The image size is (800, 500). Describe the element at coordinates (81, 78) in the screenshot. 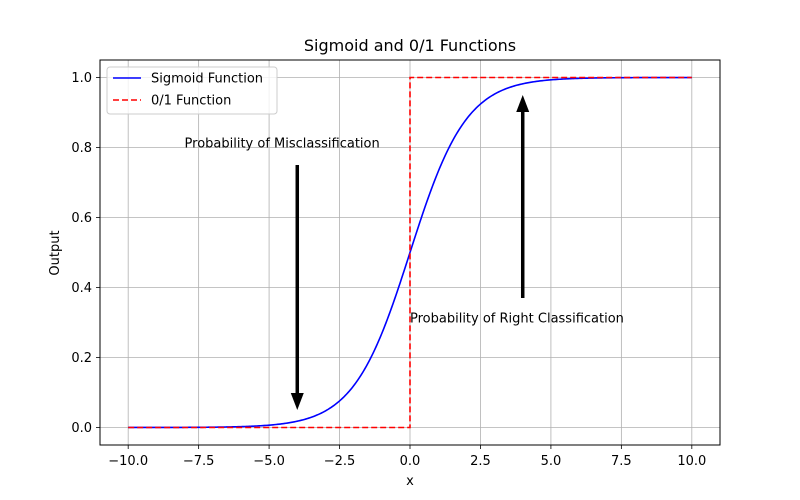

I see `y-tick-label: 1.0` at that location.